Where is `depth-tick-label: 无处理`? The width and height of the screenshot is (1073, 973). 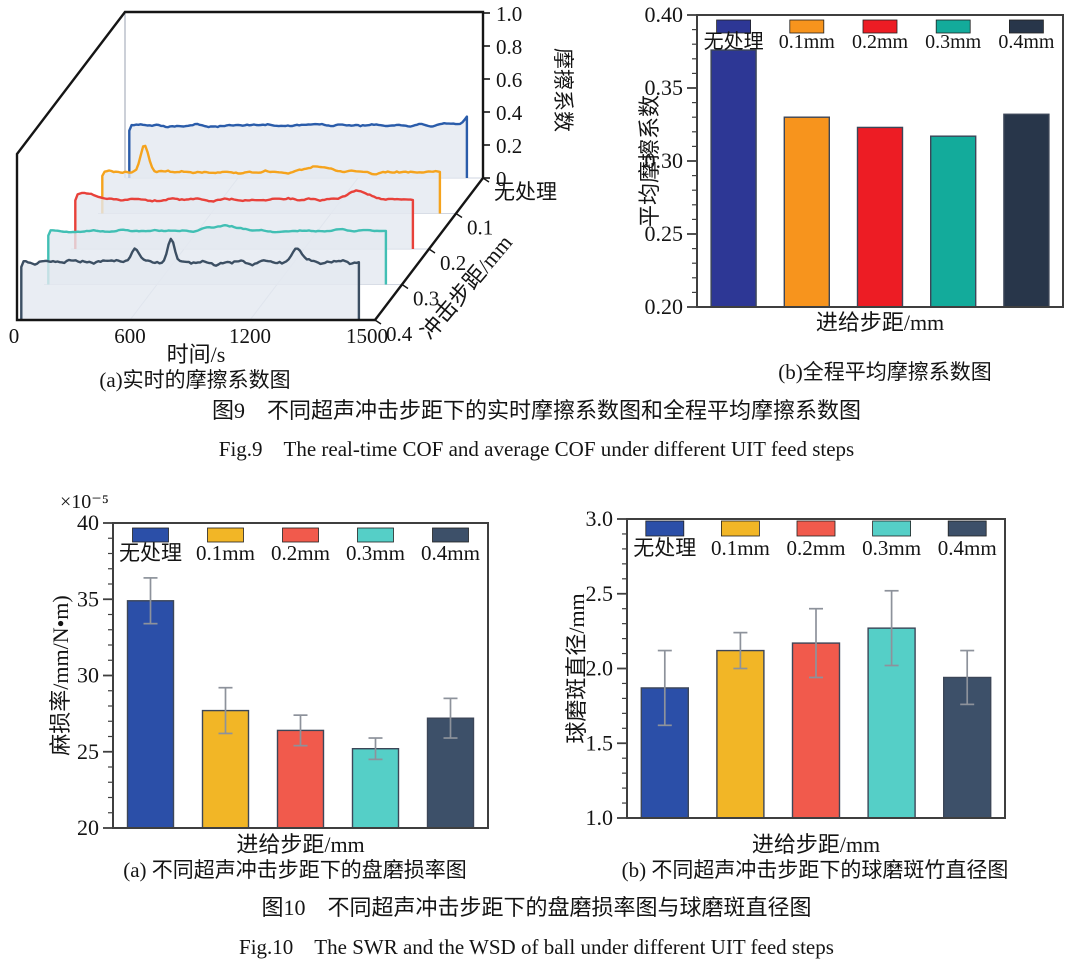 depth-tick-label: 无处理 is located at coordinates (525, 192).